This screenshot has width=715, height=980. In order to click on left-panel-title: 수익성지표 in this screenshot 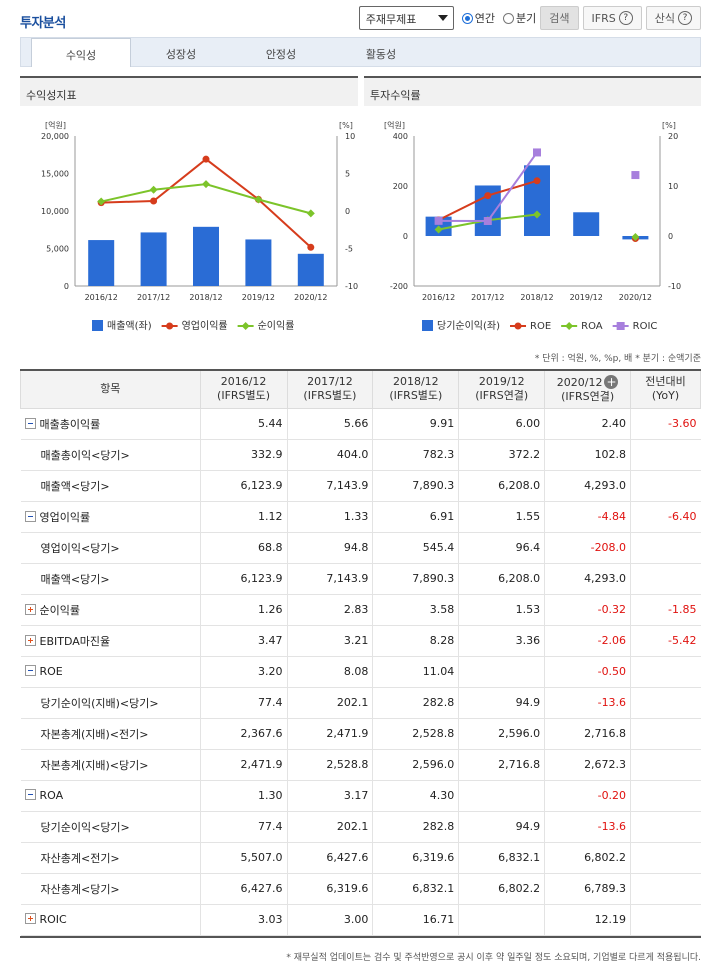, I will do `click(189, 91)`.